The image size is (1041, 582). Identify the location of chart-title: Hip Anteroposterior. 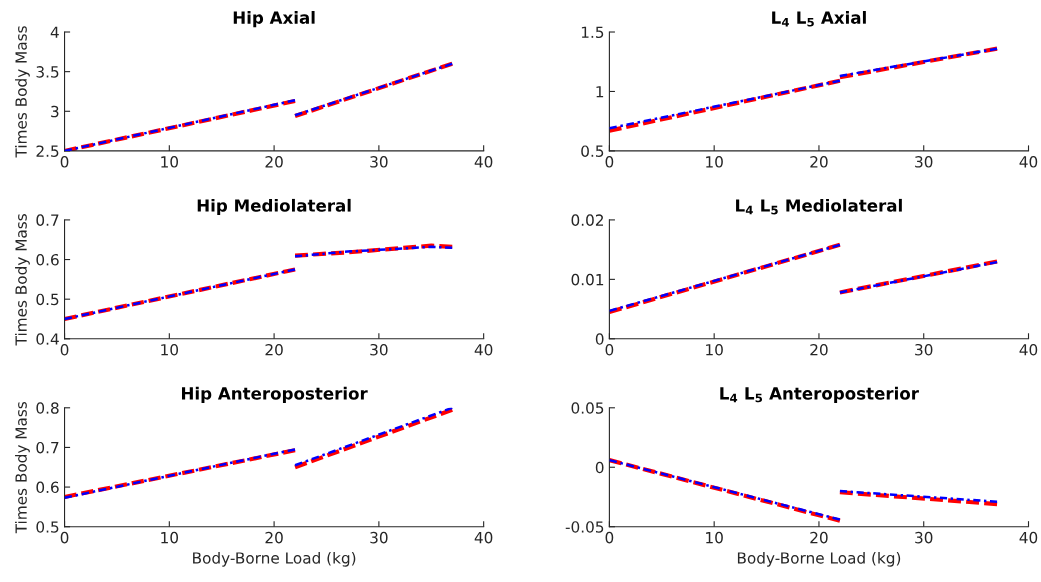
(275, 394).